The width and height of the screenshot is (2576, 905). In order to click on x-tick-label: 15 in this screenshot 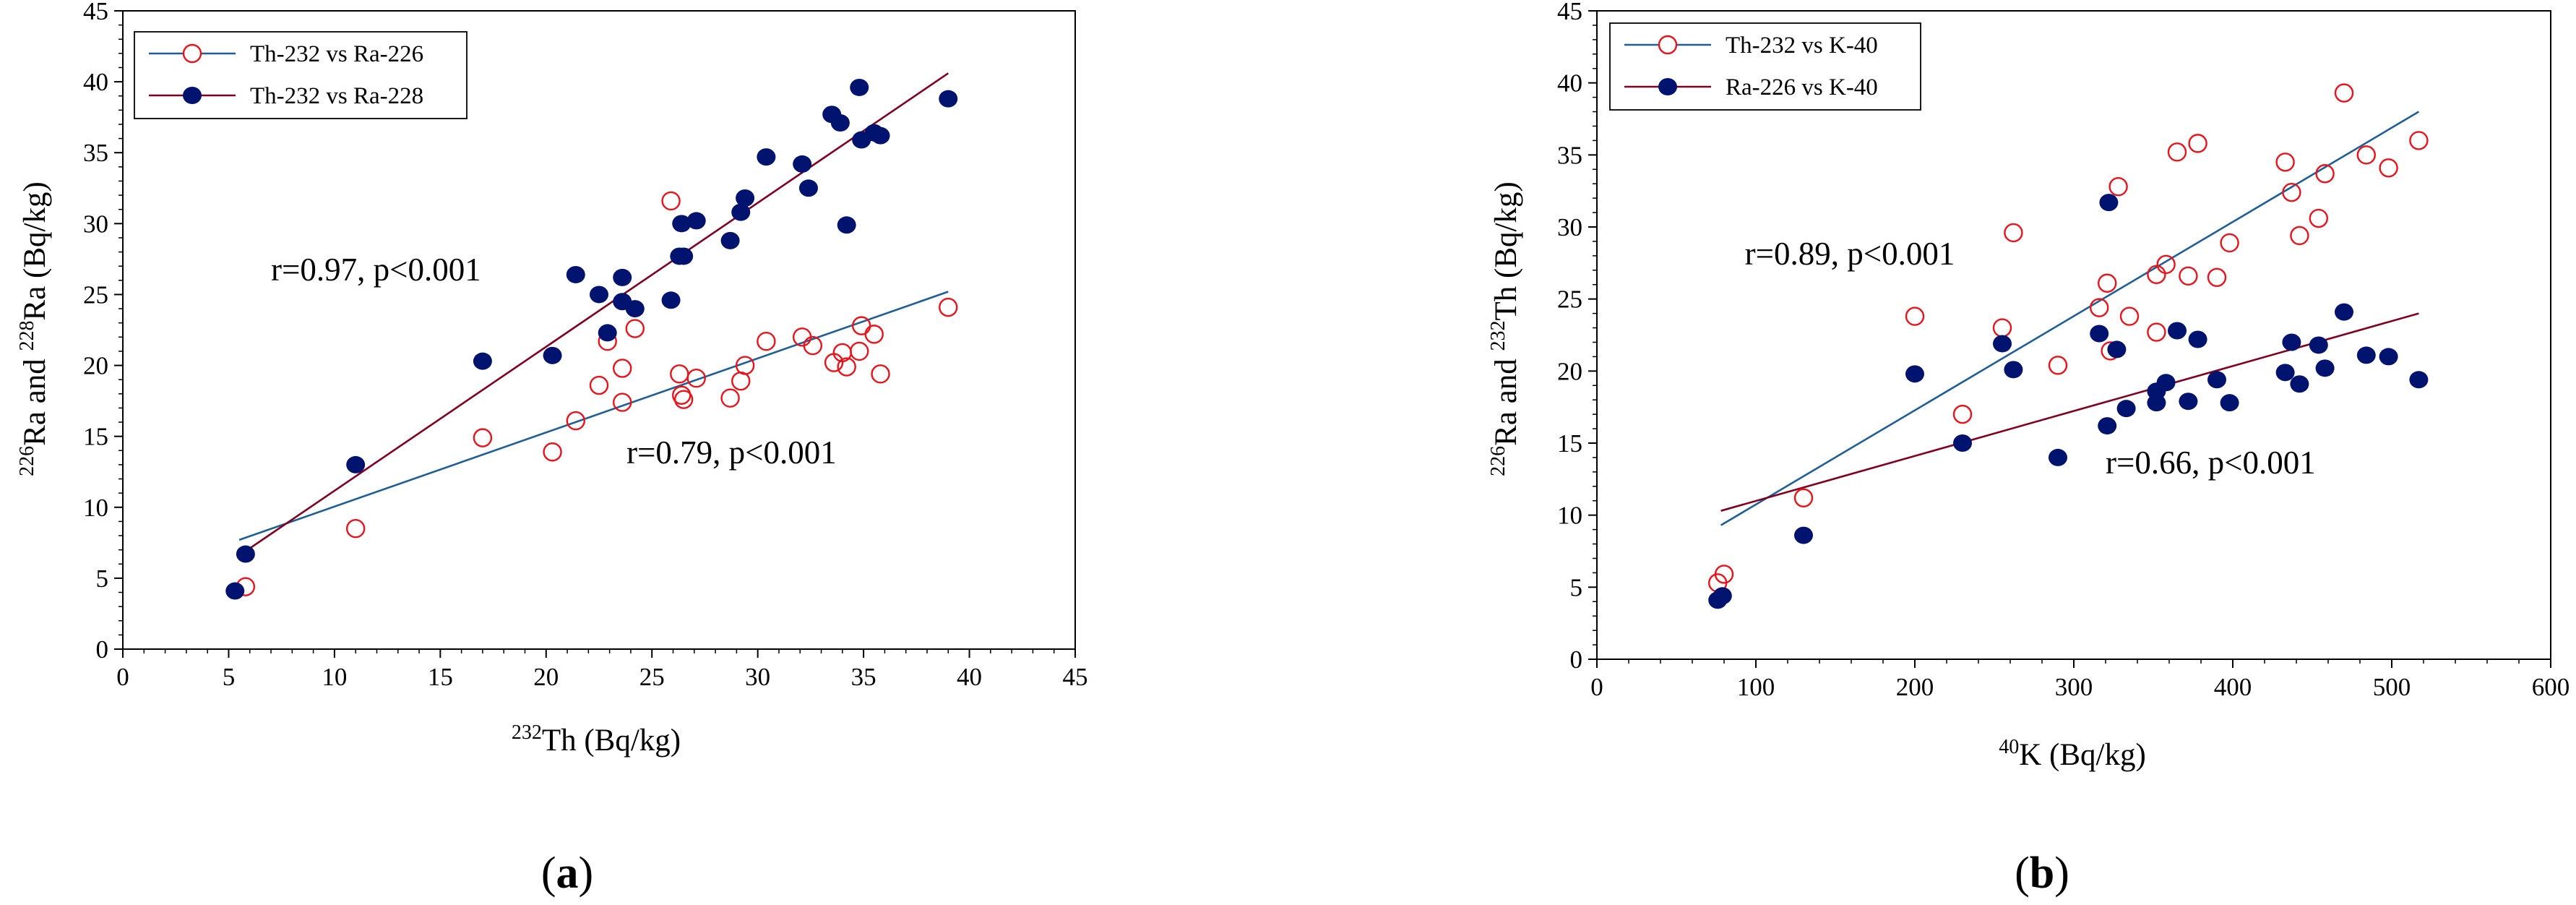, I will do `click(440, 677)`.